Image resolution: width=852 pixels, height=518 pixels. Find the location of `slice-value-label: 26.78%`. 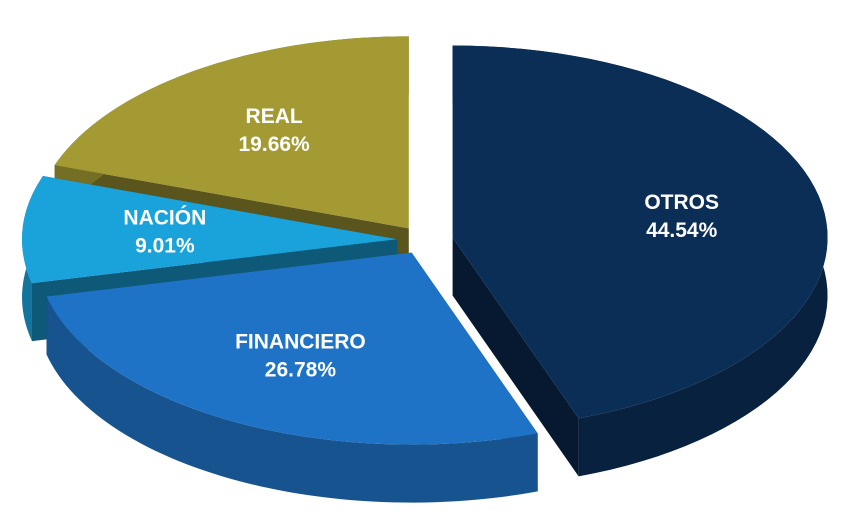

slice-value-label: 26.78% is located at coordinates (301, 370).